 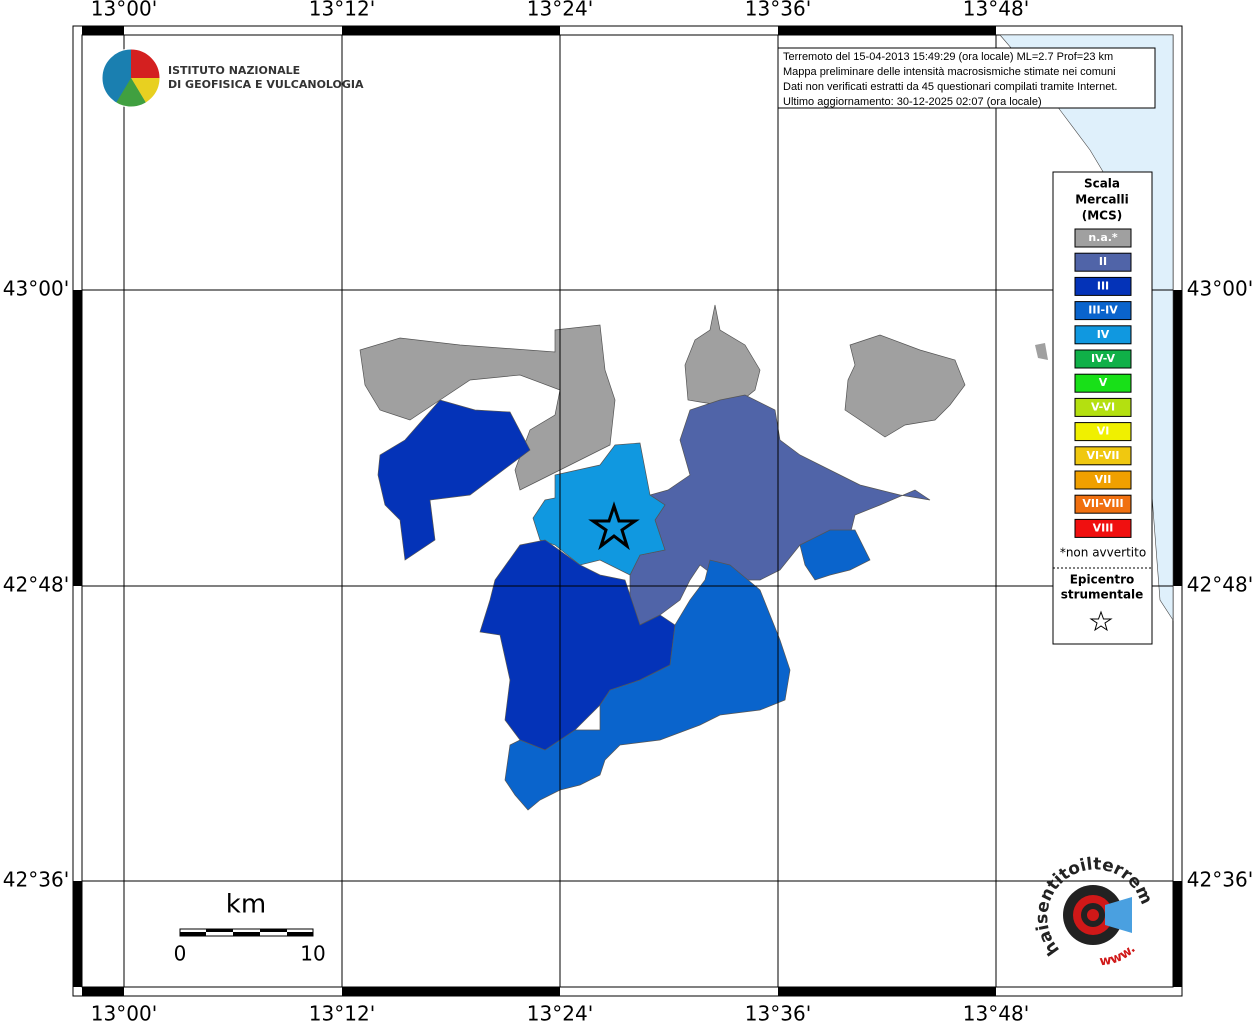 I want to click on legend-label: VI, so click(x=1103, y=431).